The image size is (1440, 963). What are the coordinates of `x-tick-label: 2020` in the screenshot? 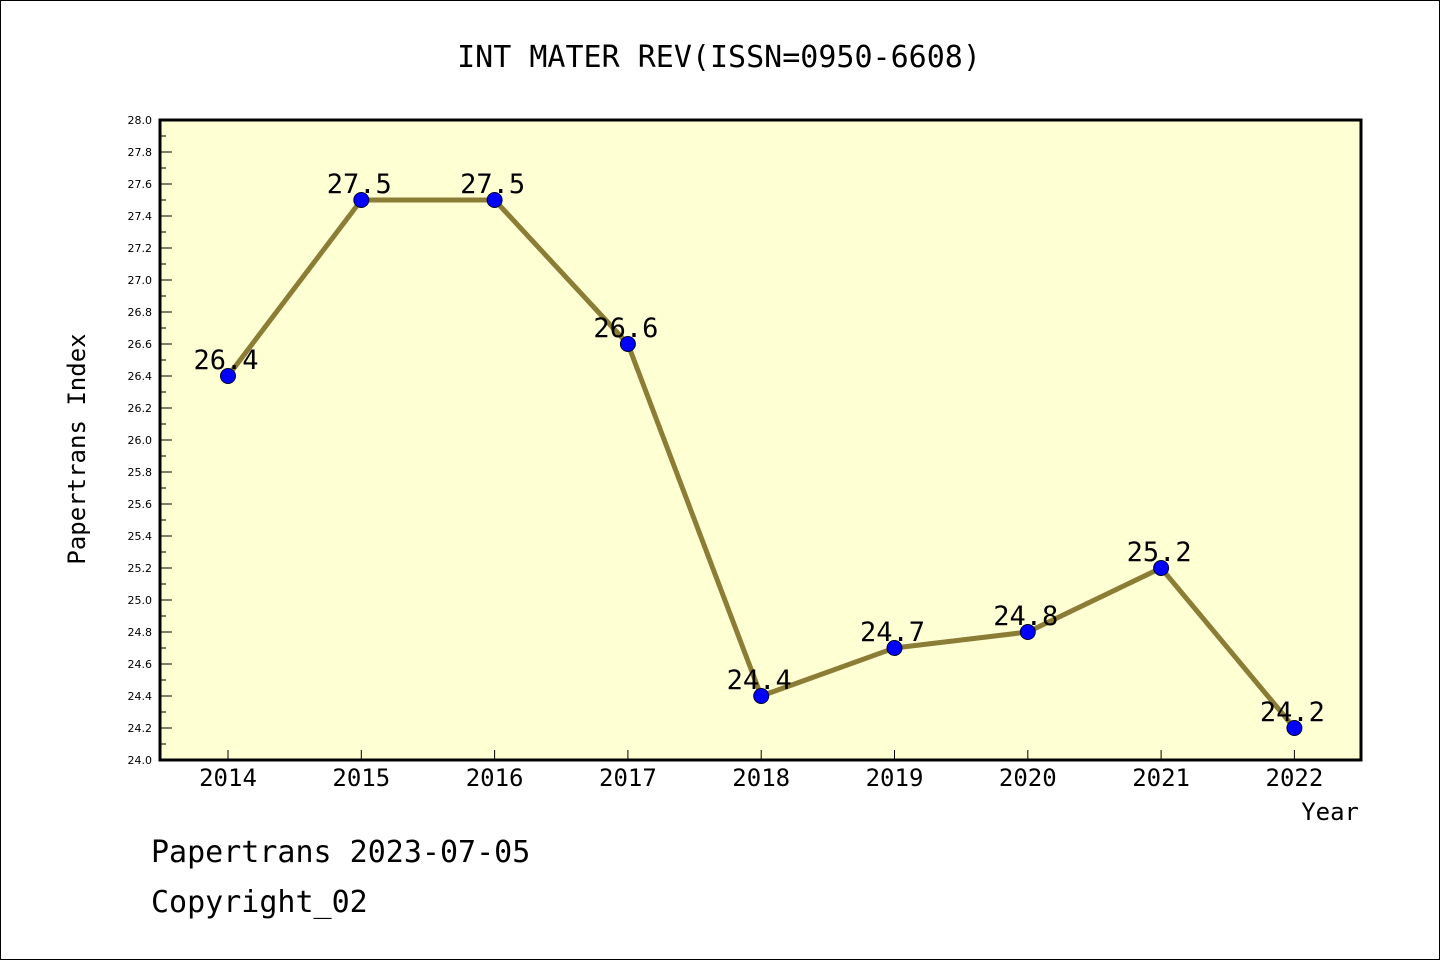 It's located at (1028, 778).